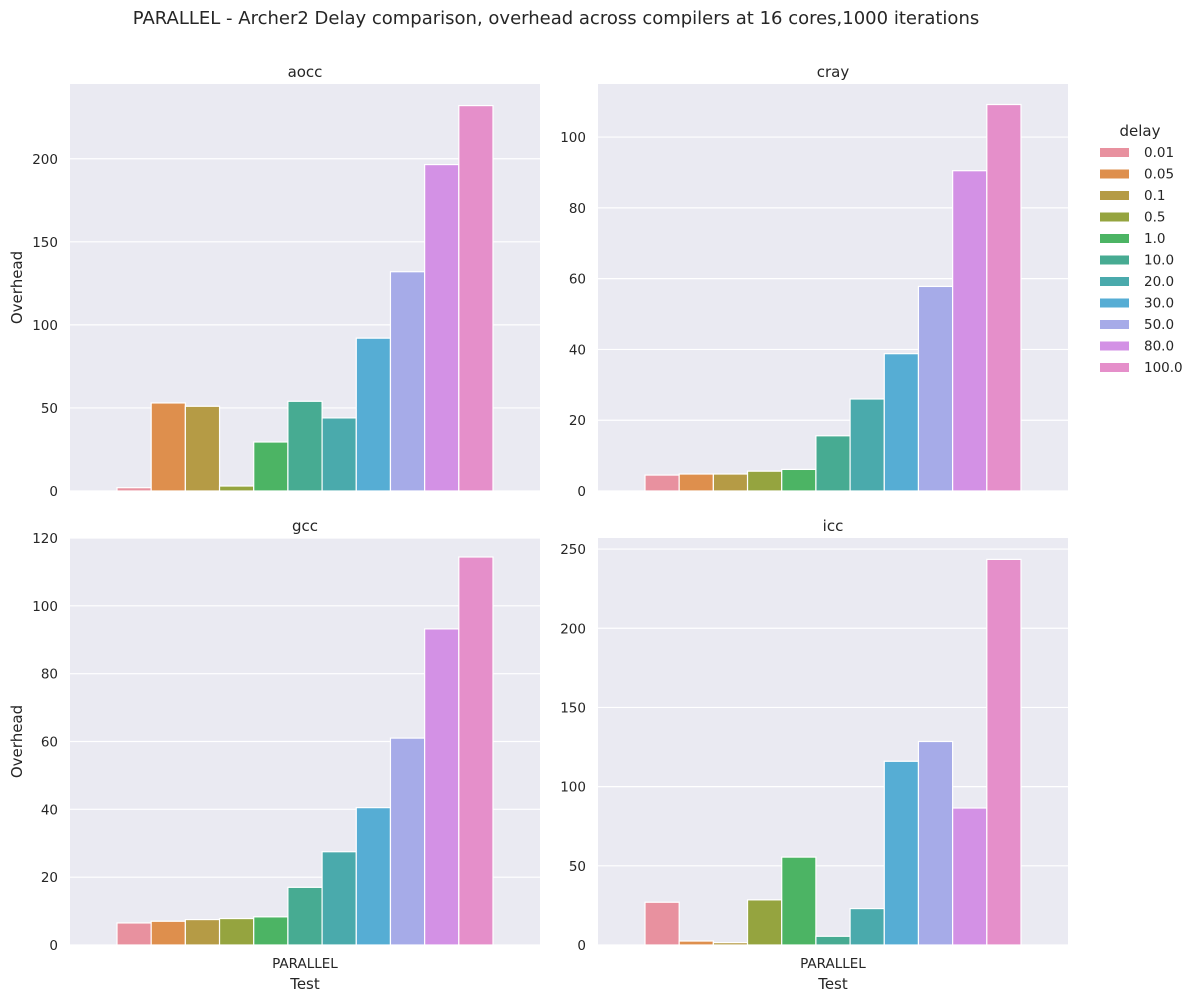 The height and width of the screenshot is (1002, 1196). I want to click on y-tick-labels: 0 50 100 150 200, so click(45, 326).